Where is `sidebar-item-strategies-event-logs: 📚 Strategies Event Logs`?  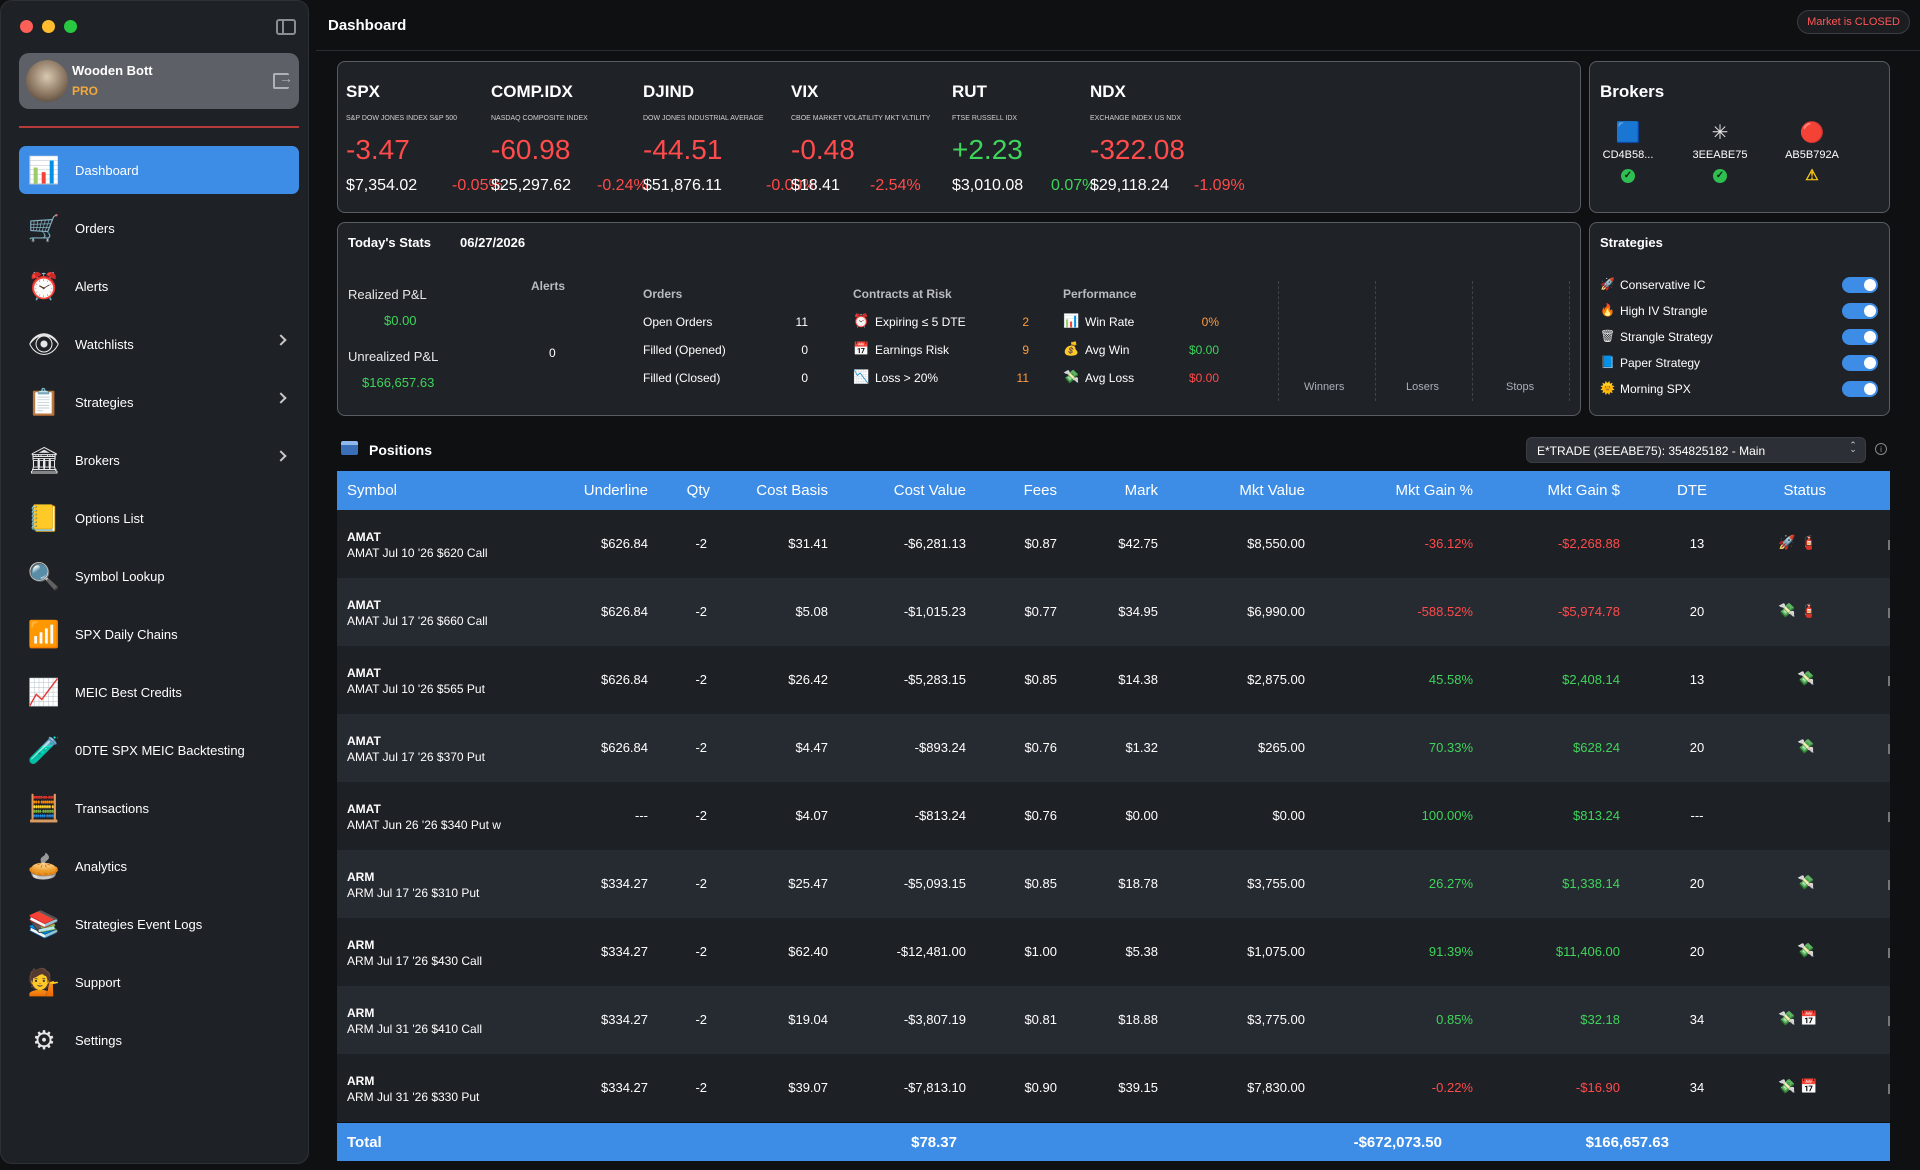
sidebar-item-strategies-event-logs: 📚 Strategies Event Logs is located at coordinates (159, 924).